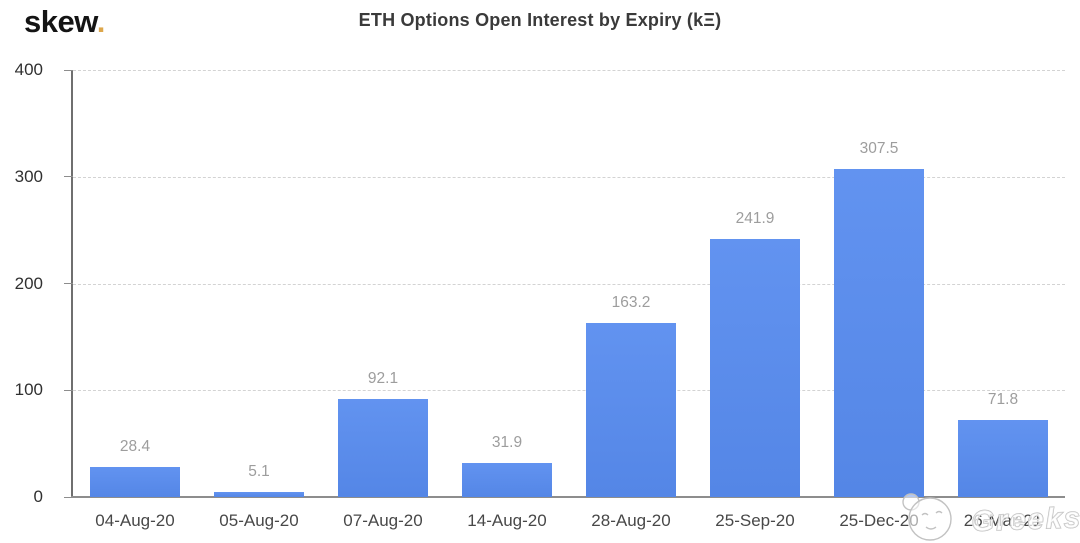 The image size is (1080, 543). Describe the element at coordinates (540, 20) in the screenshot. I see `page-title: ETH Options Open Interest by Expiry (kΞ)` at that location.